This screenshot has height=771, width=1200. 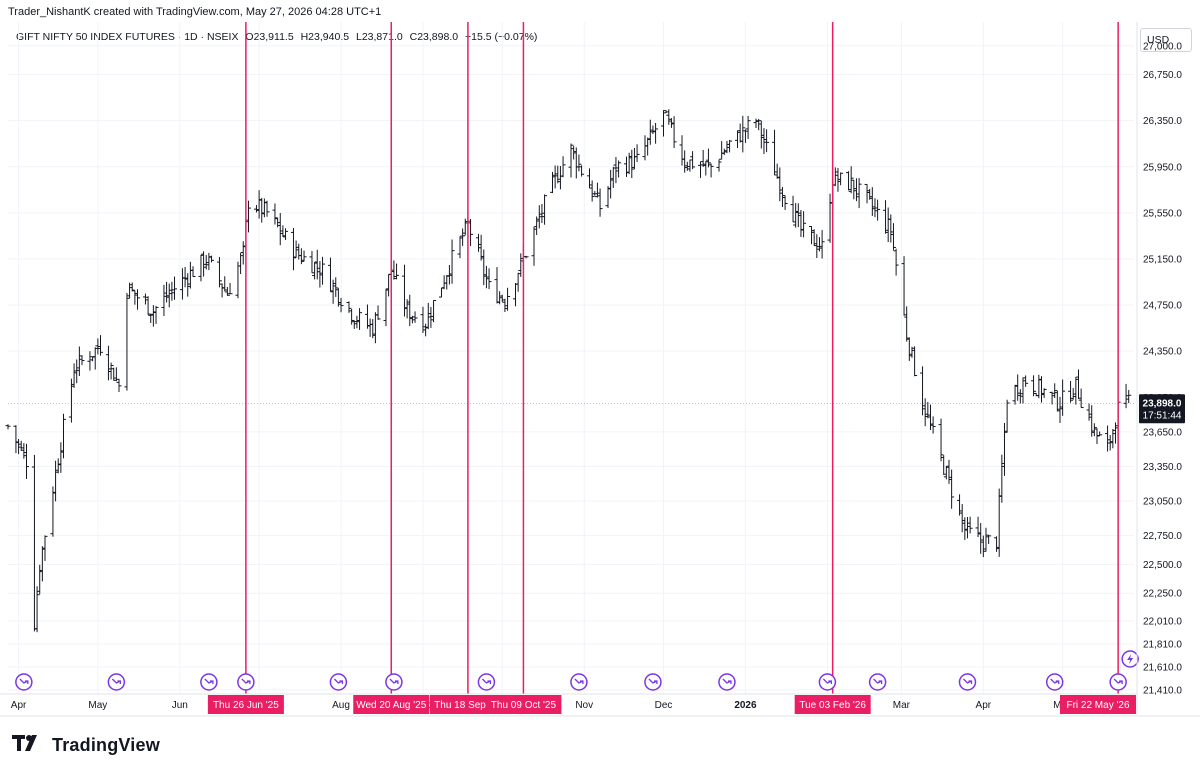 I want to click on date-marker-badge-label: Wed 20 Aug '25, so click(x=391, y=705).